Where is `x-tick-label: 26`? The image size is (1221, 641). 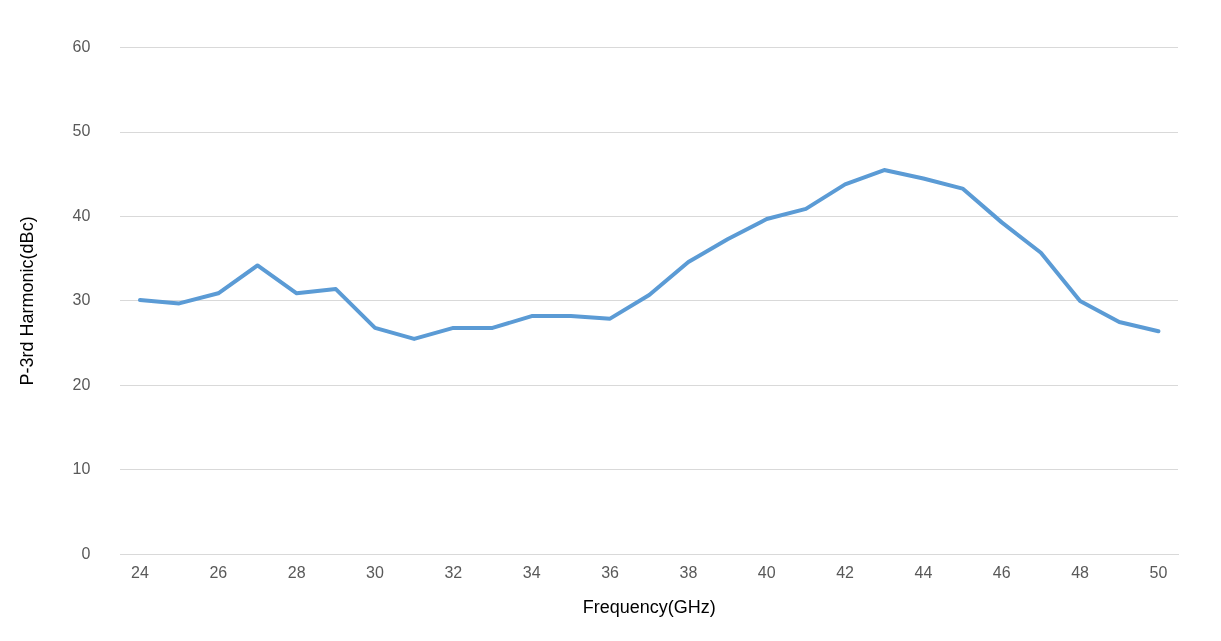
x-tick-label: 26 is located at coordinates (218, 573).